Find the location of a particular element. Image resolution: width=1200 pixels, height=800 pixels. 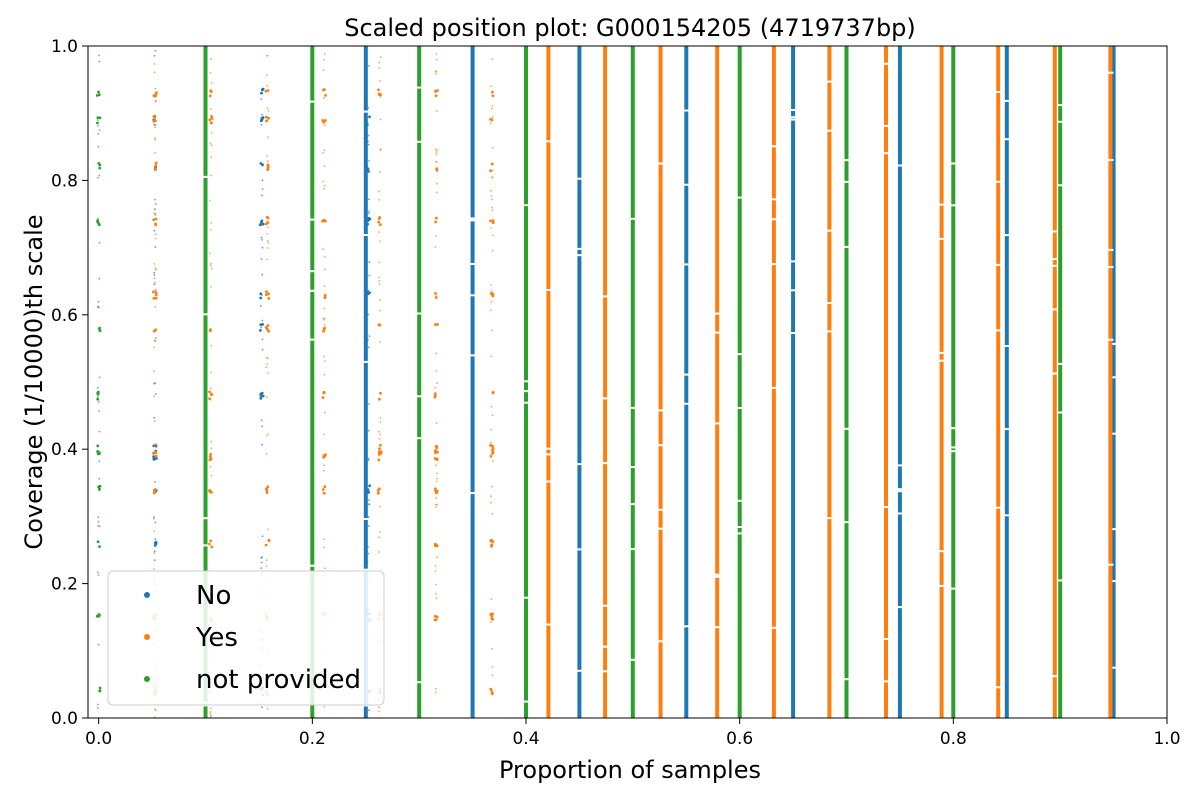

x-tick-label: 1.0 is located at coordinates (1166, 739).